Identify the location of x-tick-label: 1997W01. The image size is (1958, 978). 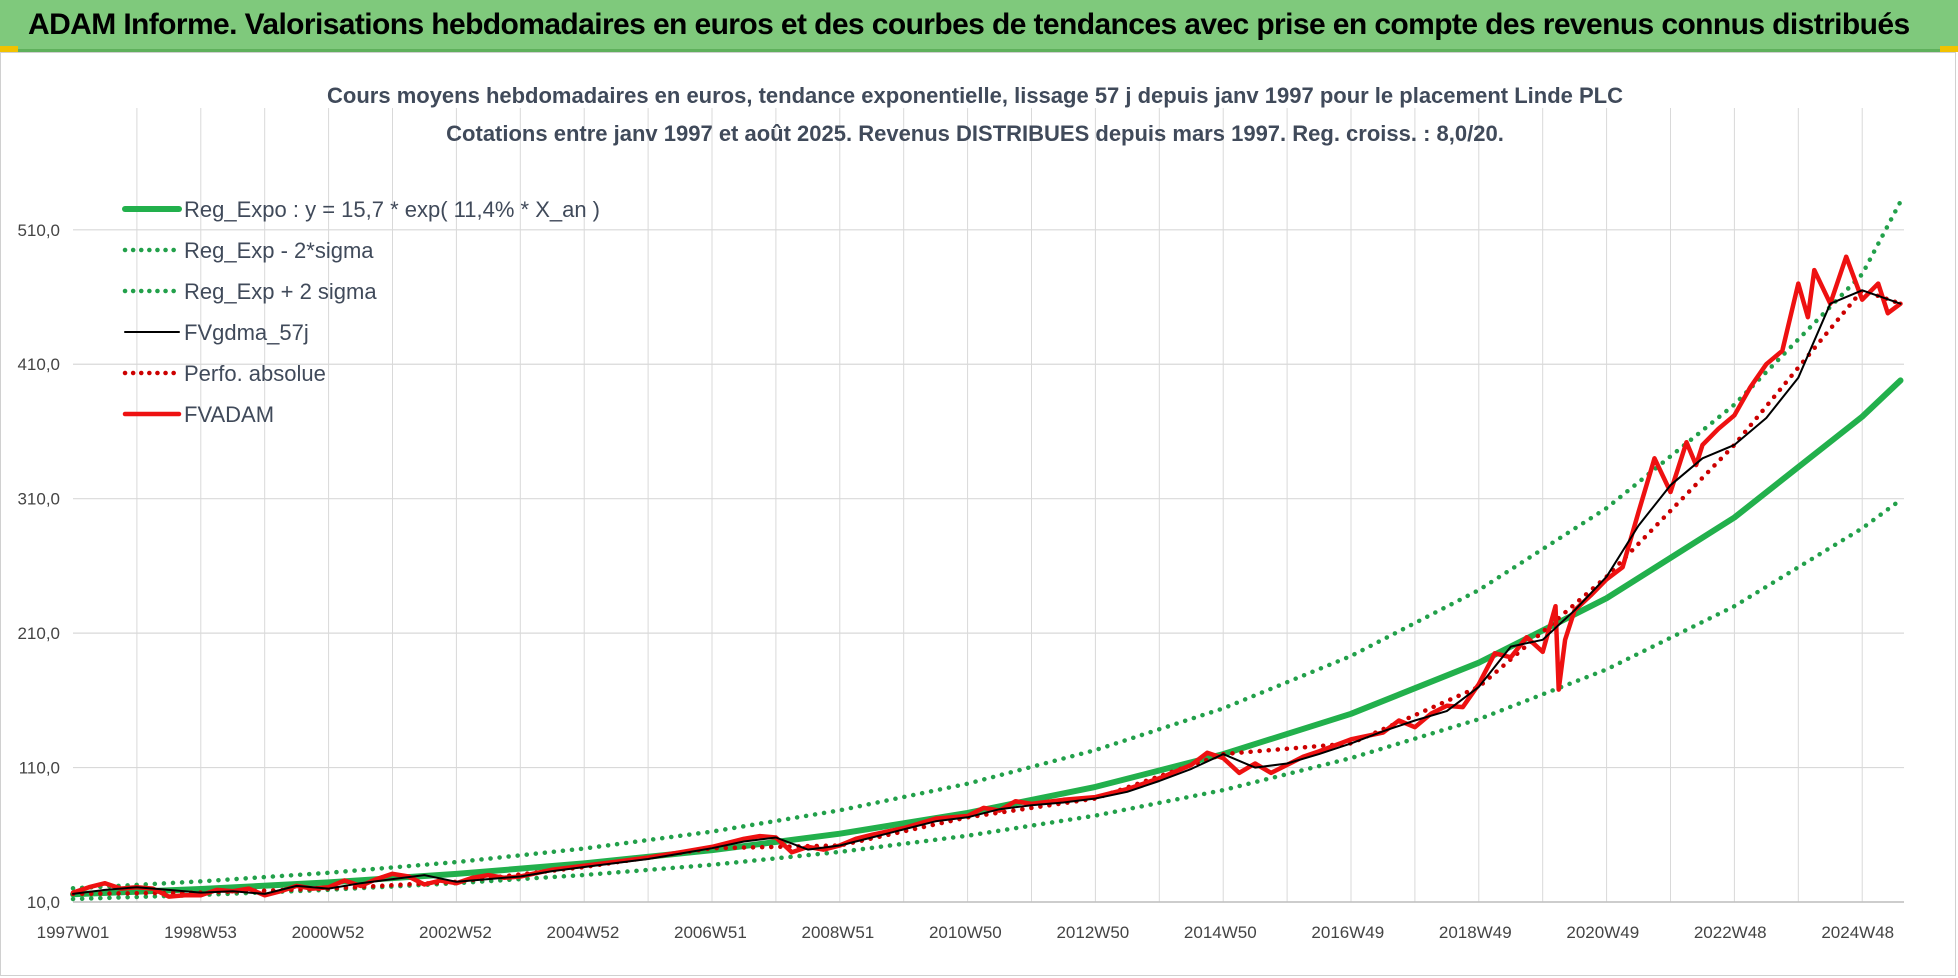
(73, 932).